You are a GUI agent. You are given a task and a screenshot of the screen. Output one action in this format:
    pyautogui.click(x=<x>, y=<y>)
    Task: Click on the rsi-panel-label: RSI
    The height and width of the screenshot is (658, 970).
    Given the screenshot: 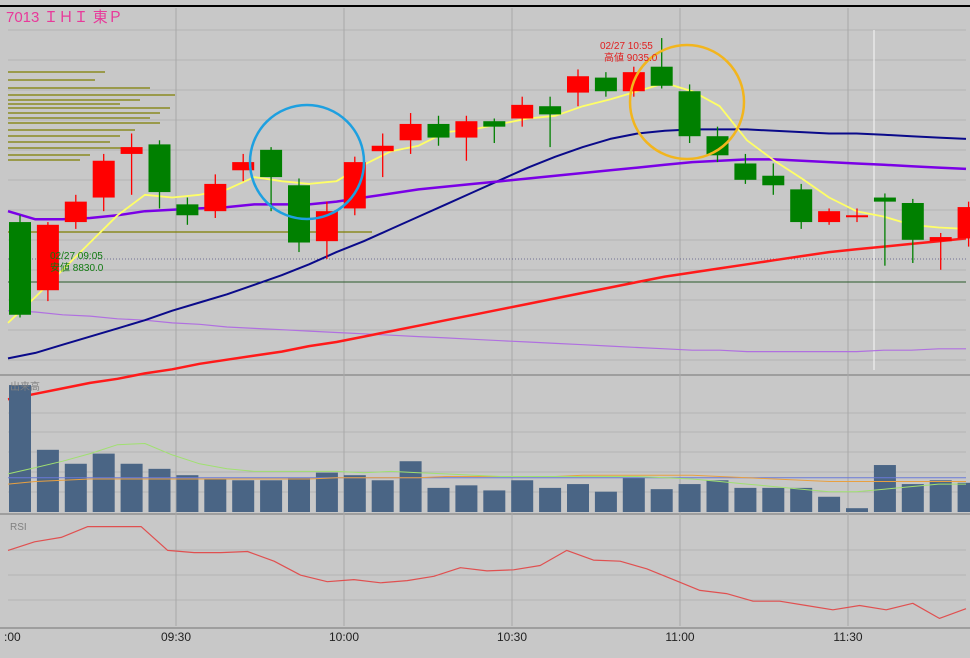 What is the action you would take?
    pyautogui.click(x=18, y=527)
    